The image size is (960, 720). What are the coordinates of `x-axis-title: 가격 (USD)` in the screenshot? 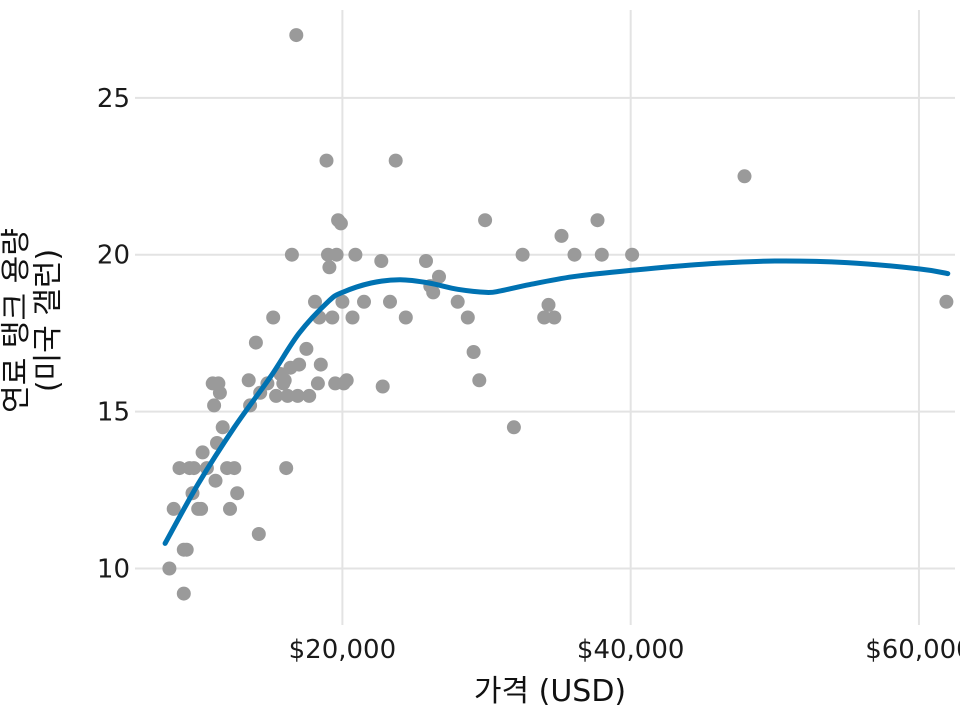 It's located at (550, 691).